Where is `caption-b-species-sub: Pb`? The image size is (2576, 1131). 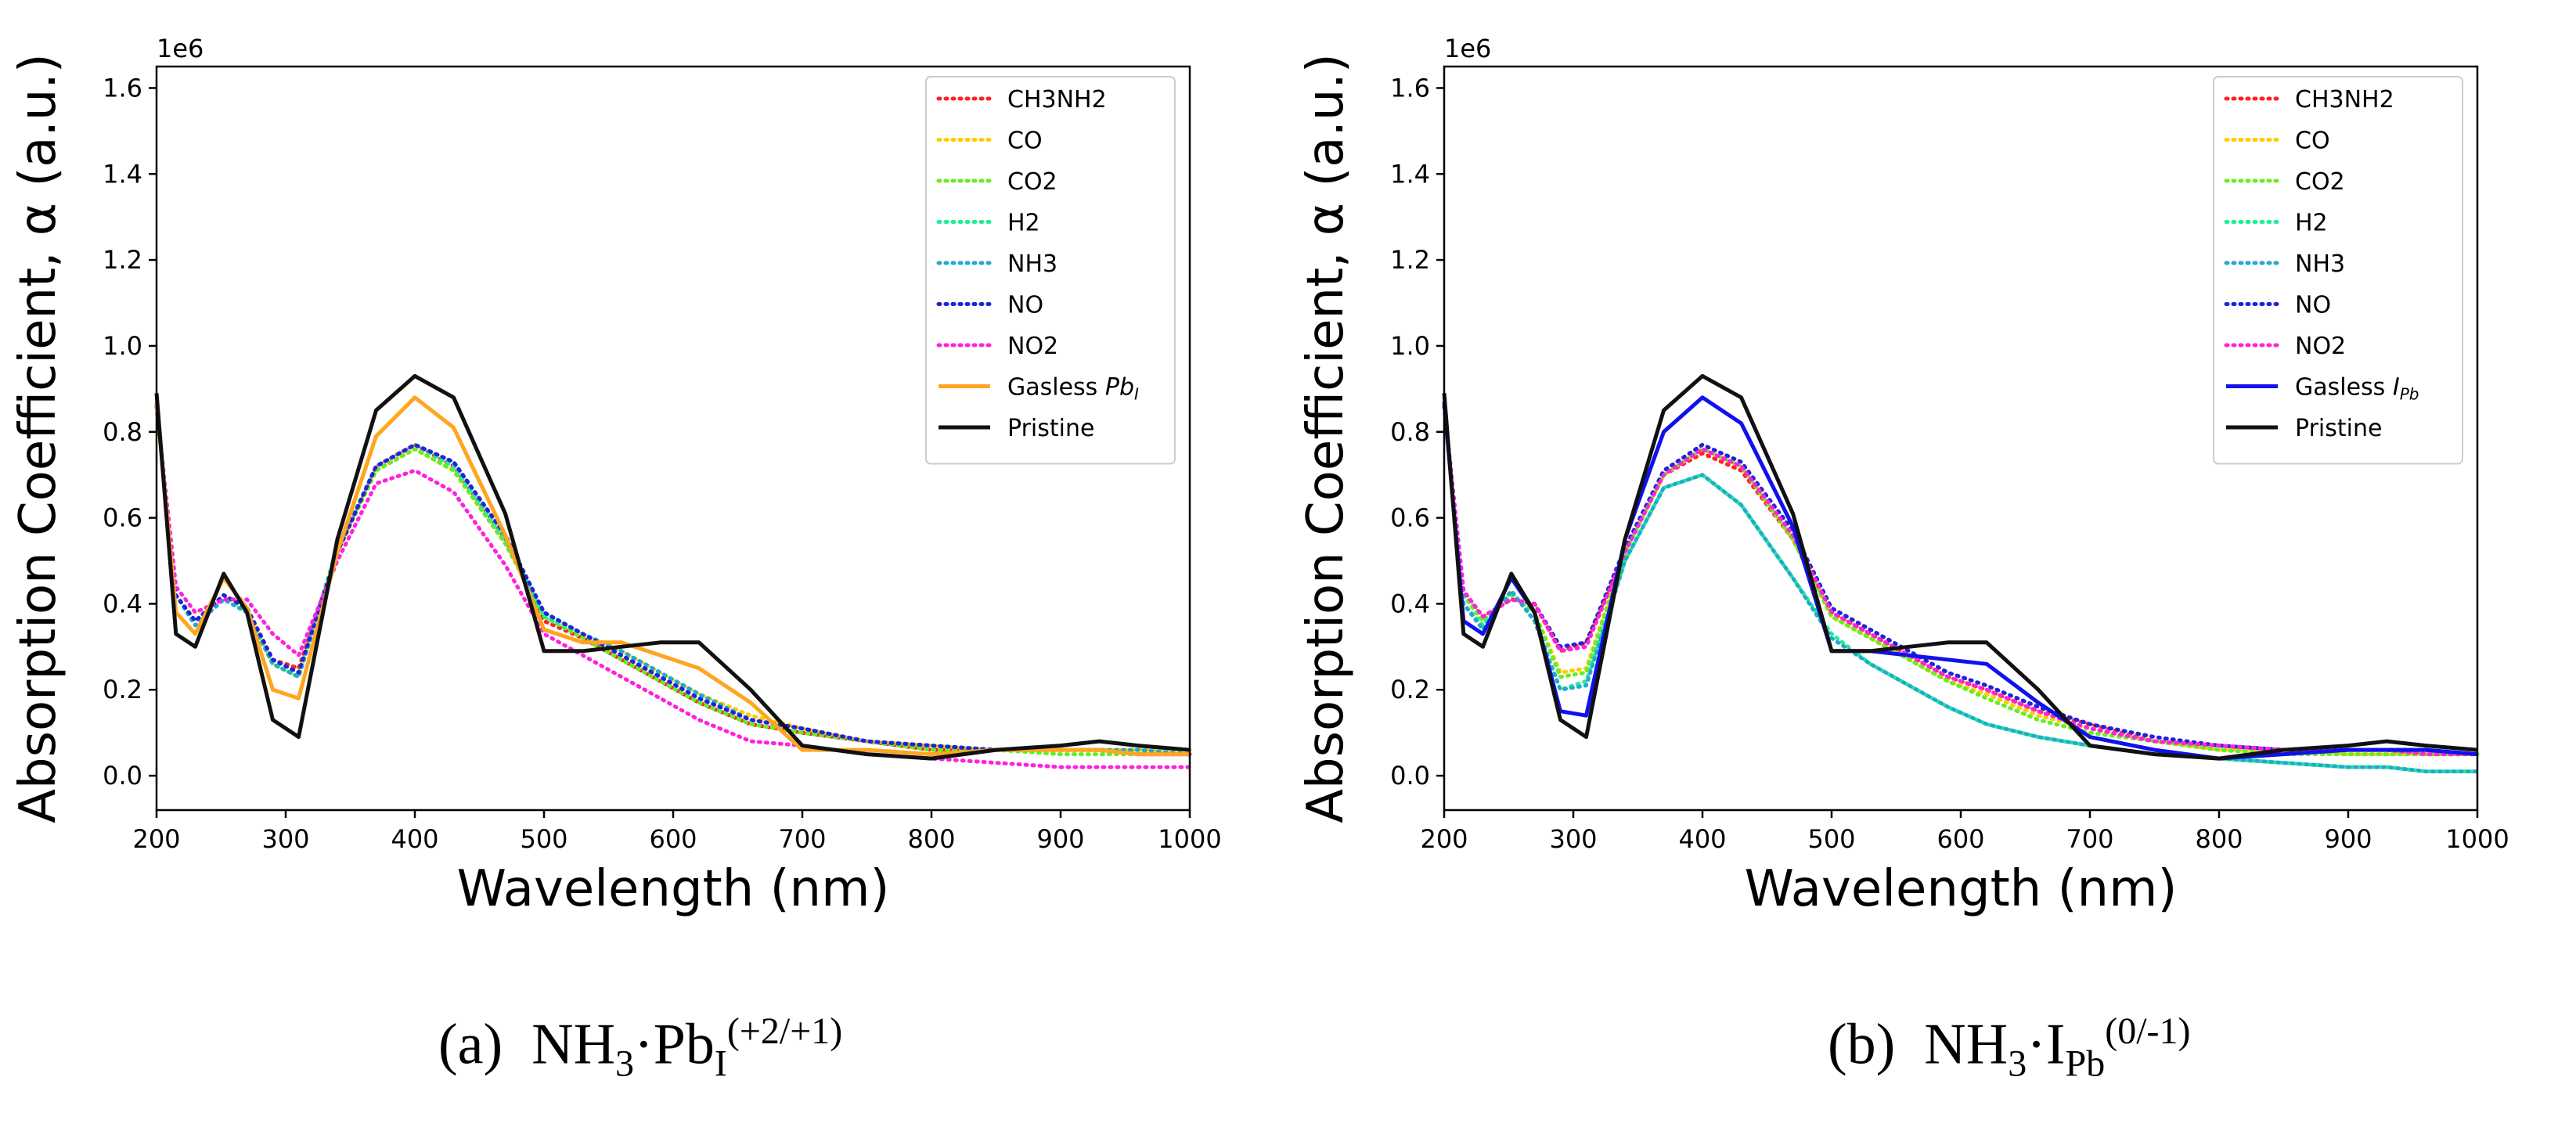
caption-b-species-sub: Pb is located at coordinates (2085, 1064).